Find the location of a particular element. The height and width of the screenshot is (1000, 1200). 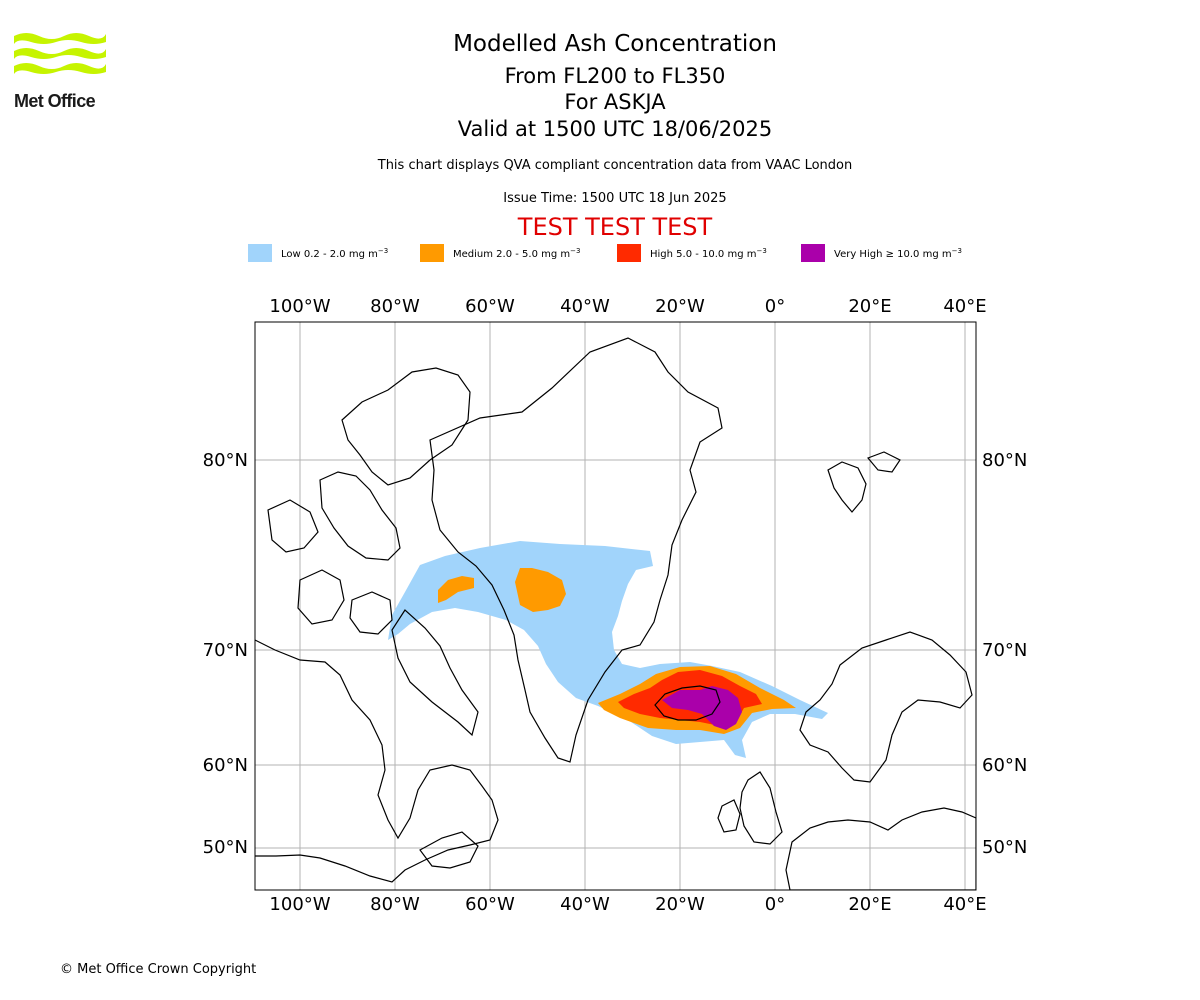

legend-label-medium: Medium 2.0 - 5.0 mg m is located at coordinates (512, 254).